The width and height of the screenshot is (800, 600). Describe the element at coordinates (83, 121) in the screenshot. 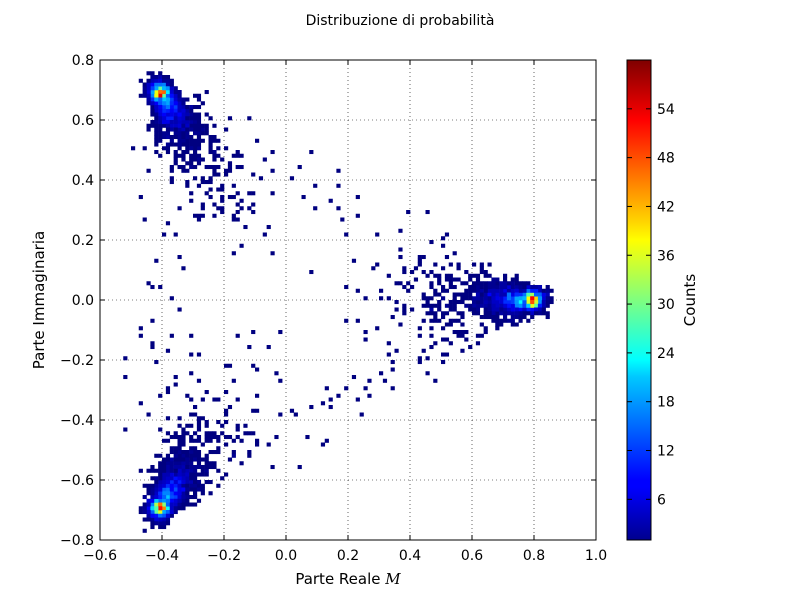

I see `y-tick-label: 0.6` at that location.